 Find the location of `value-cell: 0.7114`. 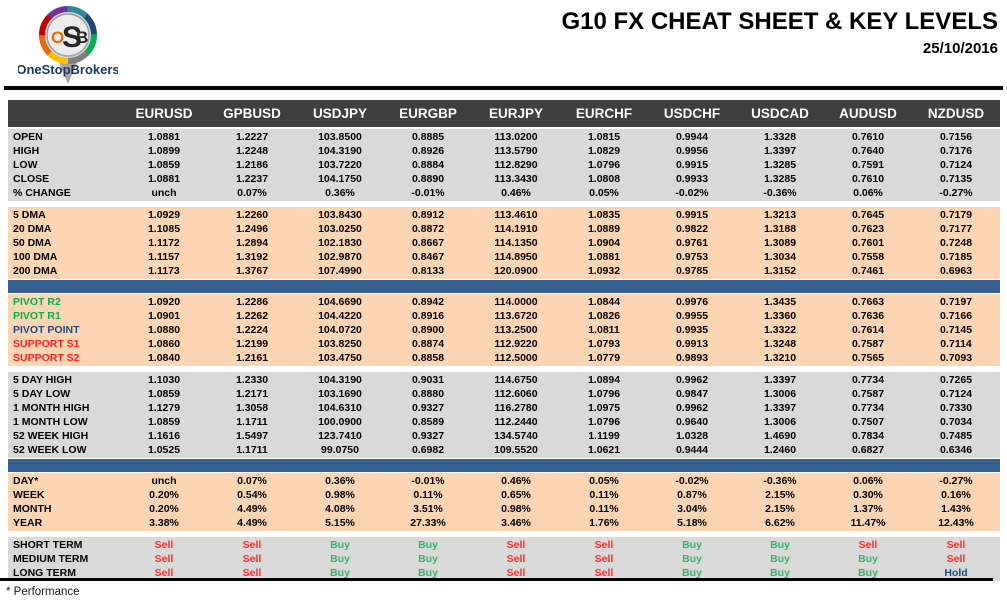

value-cell: 0.7114 is located at coordinates (956, 344).